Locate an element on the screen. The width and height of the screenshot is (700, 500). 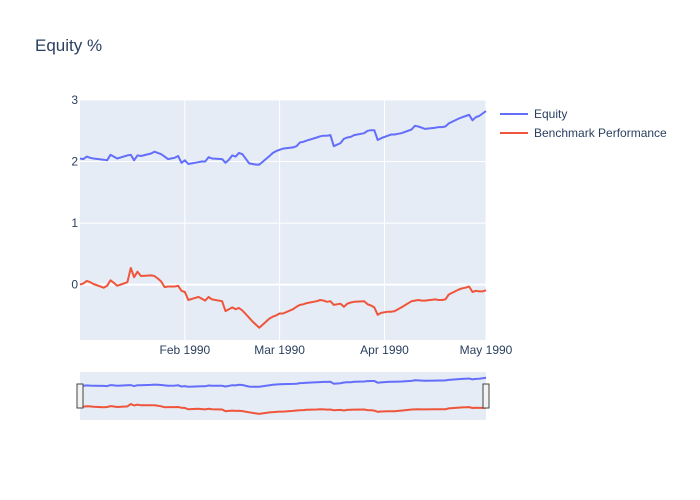
series-line-equity is located at coordinates (283, 138).